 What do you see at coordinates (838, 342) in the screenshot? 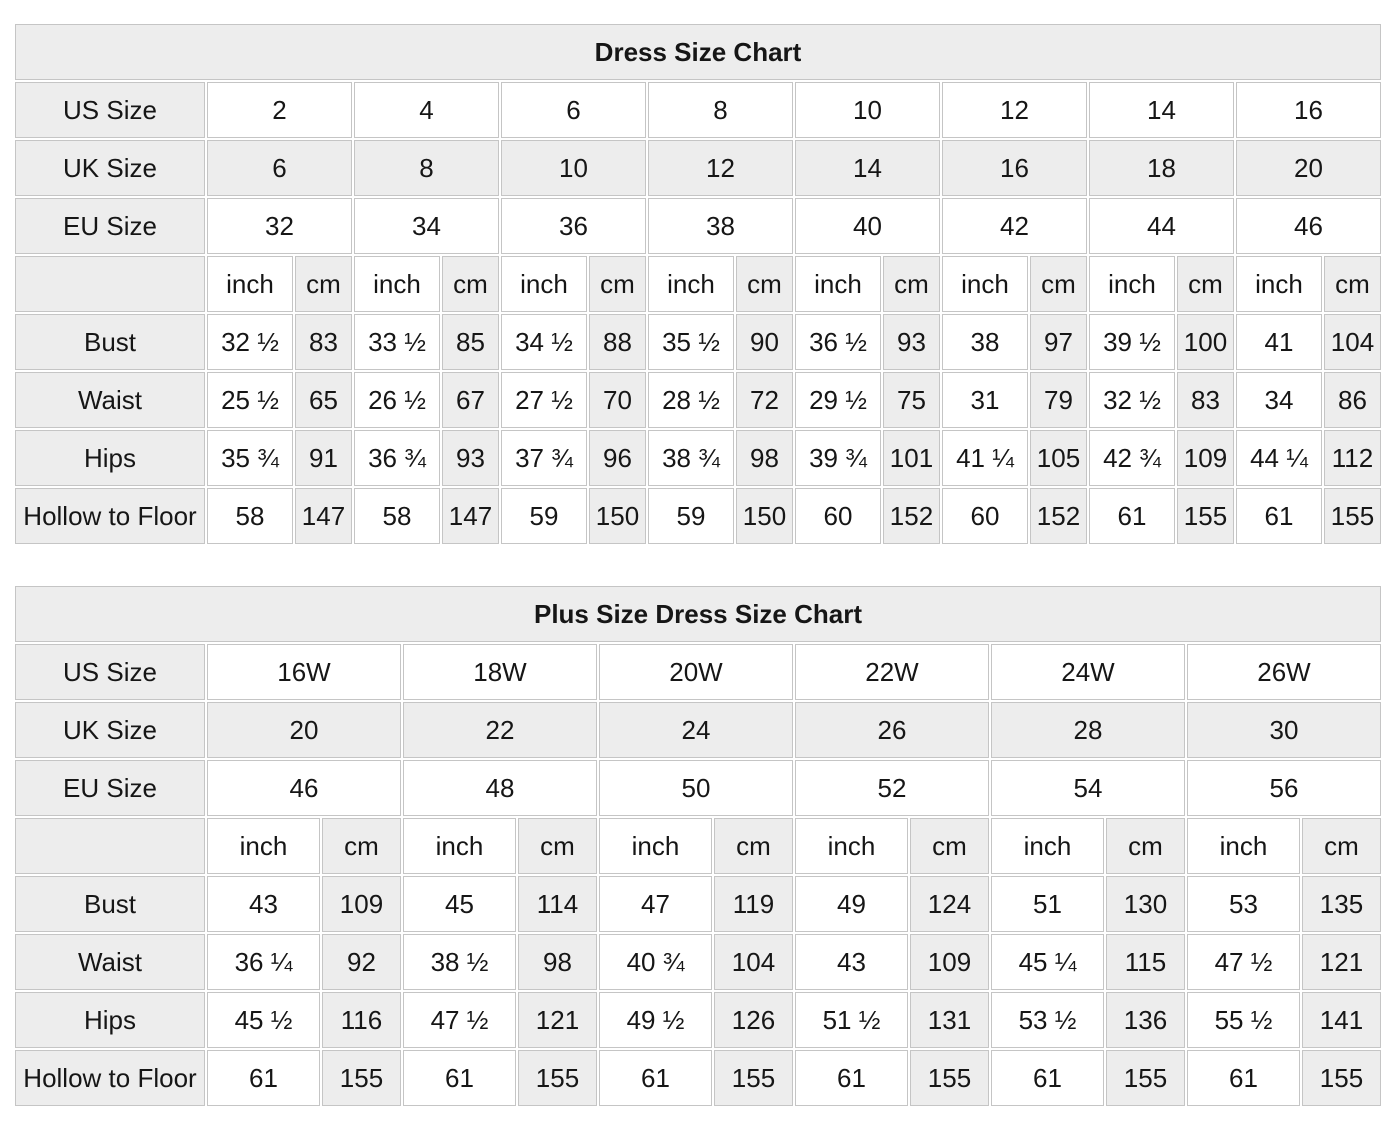
I see `inch-value-cell: 36 ½` at bounding box center [838, 342].